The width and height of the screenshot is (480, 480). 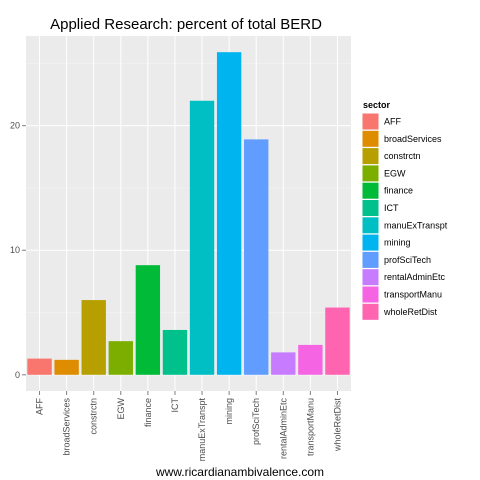 What do you see at coordinates (402, 156) in the screenshot?
I see `legend-label: constrctn` at bounding box center [402, 156].